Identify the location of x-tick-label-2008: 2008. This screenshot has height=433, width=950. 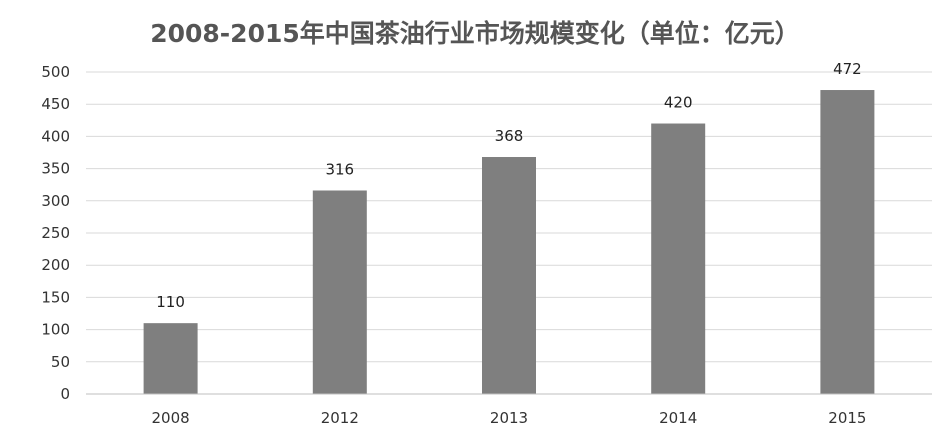
(171, 418).